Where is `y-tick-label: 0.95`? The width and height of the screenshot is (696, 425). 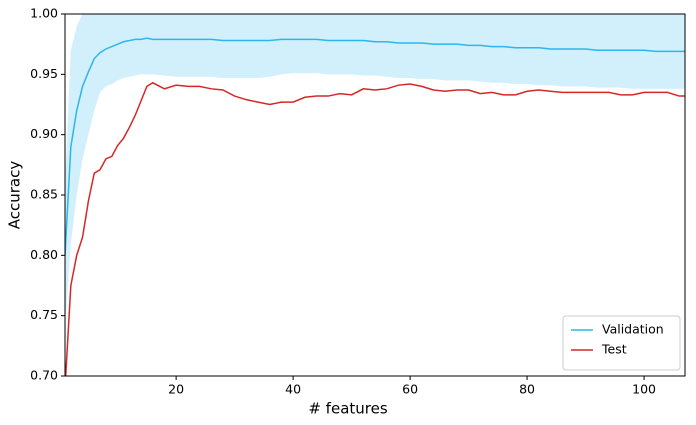
y-tick-label: 0.95 is located at coordinates (44, 73).